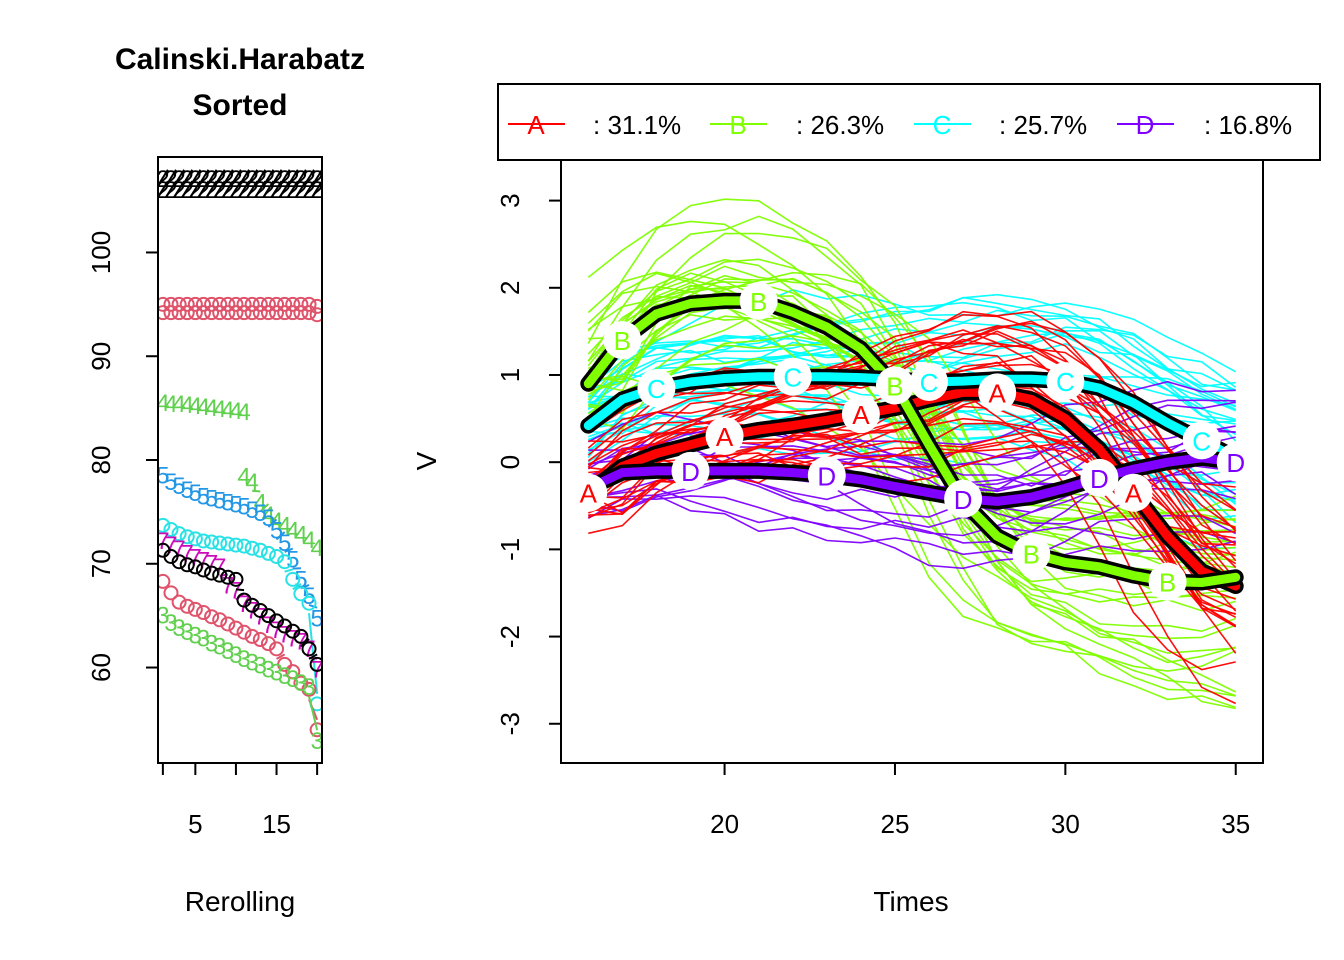  Describe the element at coordinates (1133, 492) in the screenshot. I see `mean-marker-a: A` at that location.